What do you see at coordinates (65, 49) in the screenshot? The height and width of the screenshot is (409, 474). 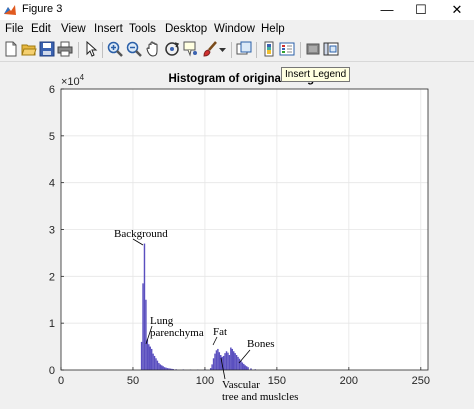 I see `print-icon` at bounding box center [65, 49].